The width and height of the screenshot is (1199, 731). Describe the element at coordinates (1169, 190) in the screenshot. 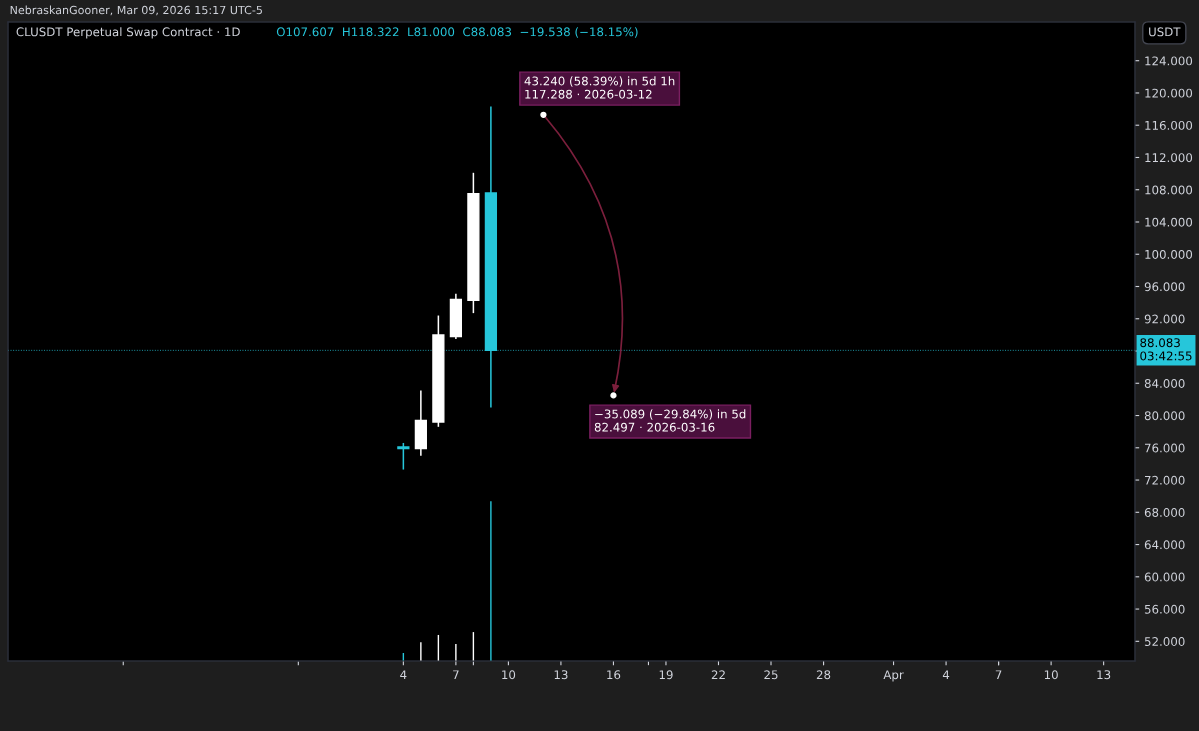

I see `y-tick-label: 108.000` at that location.